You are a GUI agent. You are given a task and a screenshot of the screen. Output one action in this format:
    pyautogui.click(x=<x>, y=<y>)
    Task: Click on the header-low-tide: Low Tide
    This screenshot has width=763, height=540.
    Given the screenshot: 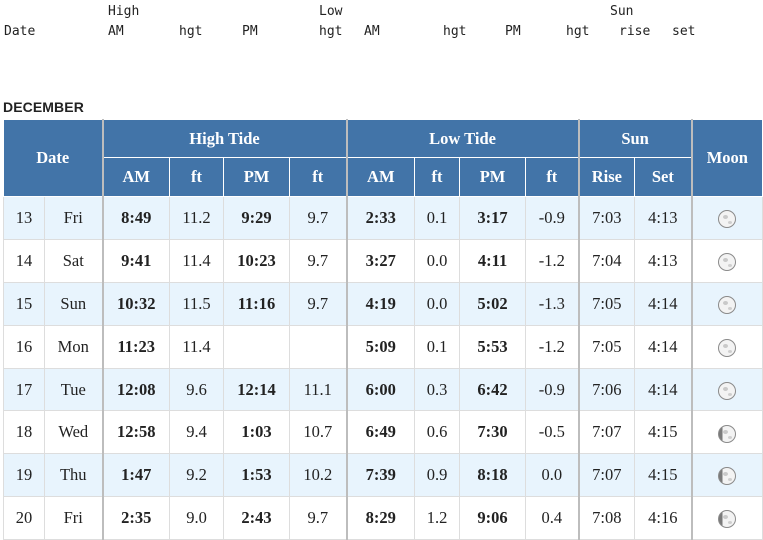 What is the action you would take?
    pyautogui.click(x=462, y=138)
    